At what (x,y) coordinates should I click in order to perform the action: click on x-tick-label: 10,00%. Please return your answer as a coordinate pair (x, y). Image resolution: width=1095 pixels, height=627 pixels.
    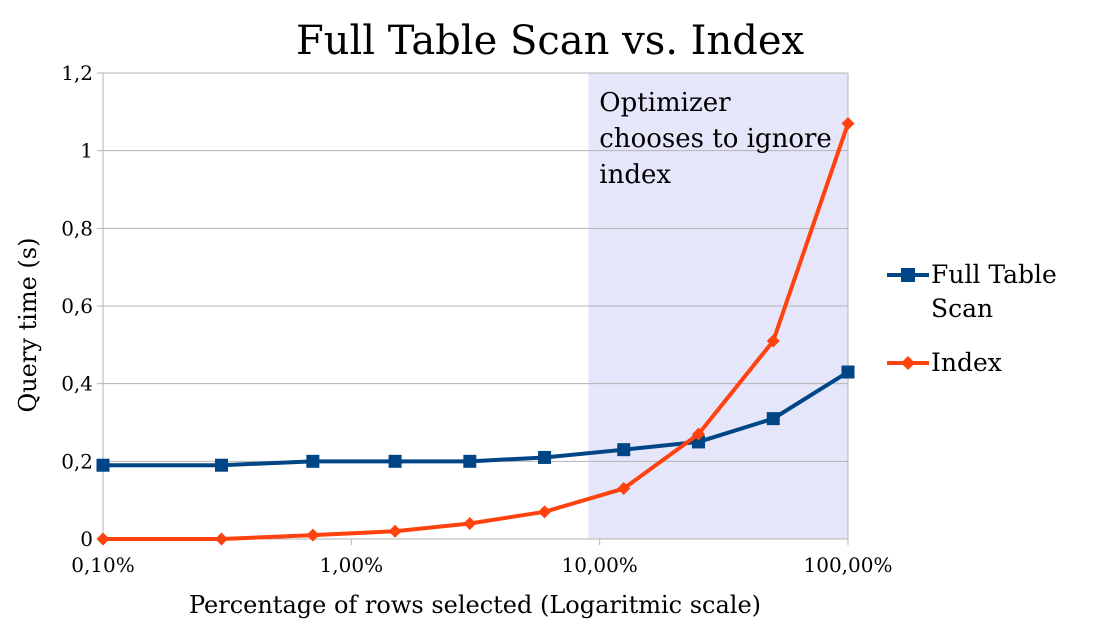
    Looking at the image, I should click on (600, 565).